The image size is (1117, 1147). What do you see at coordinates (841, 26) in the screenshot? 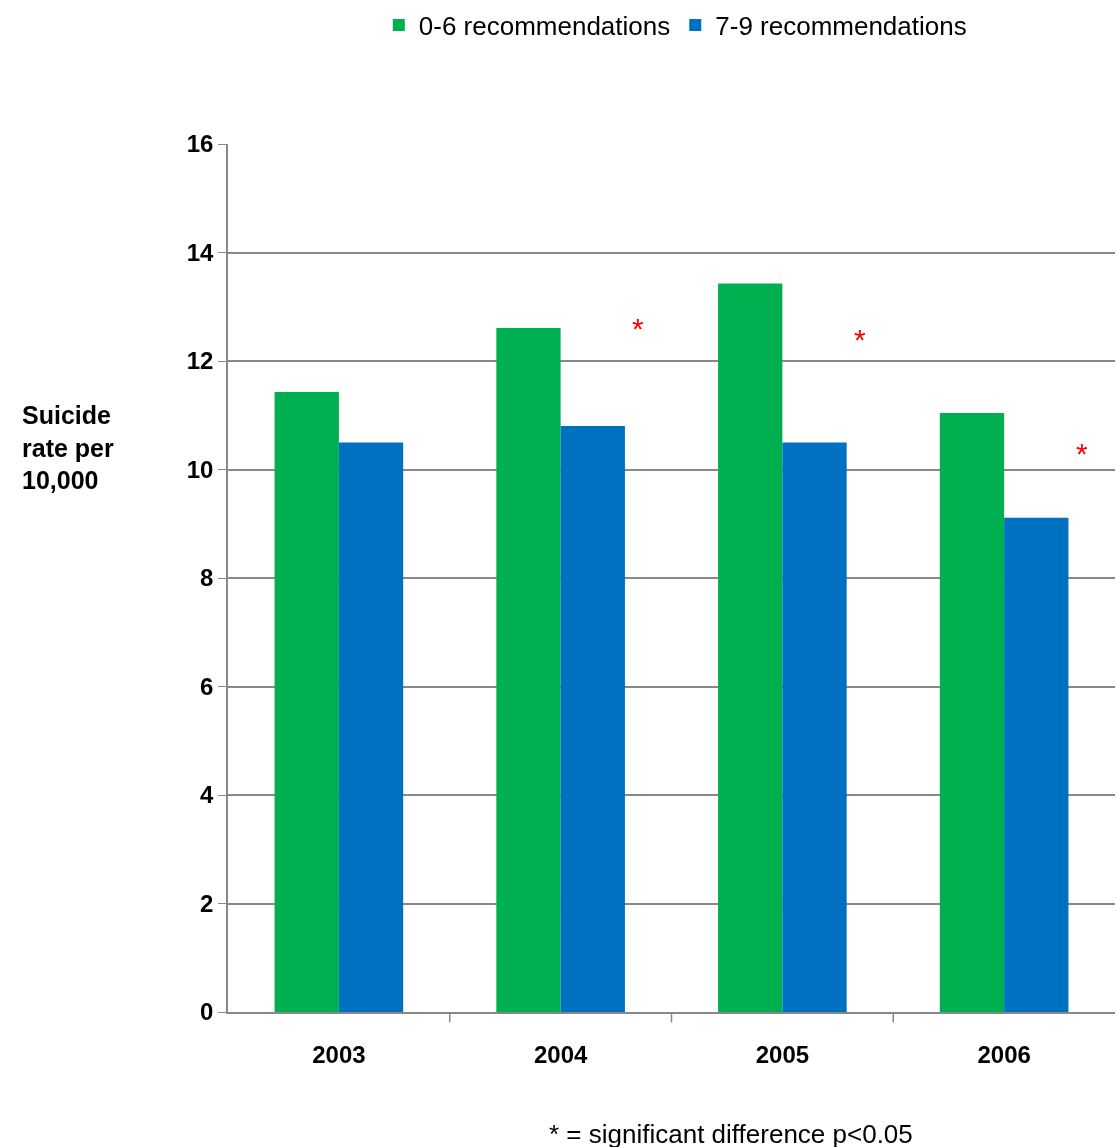
I see `legend-label: 7-9 recommendations` at bounding box center [841, 26].